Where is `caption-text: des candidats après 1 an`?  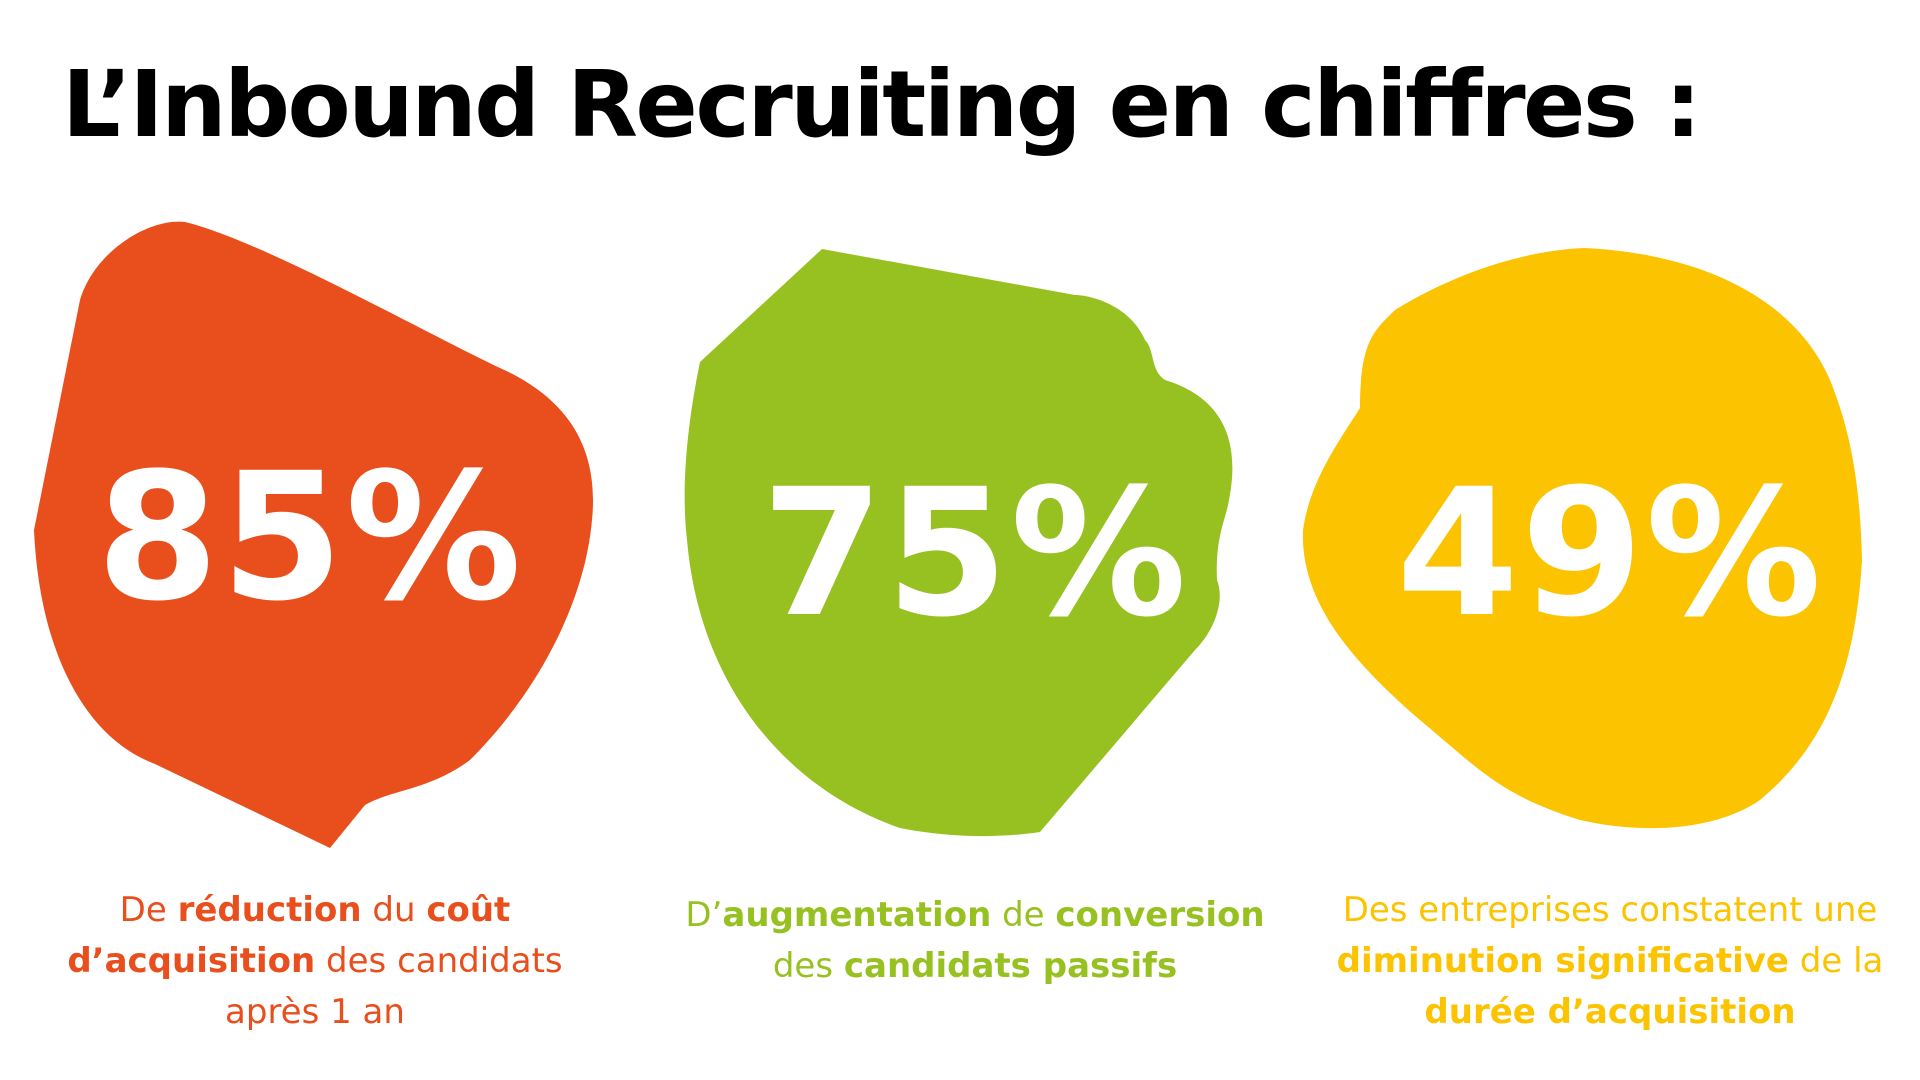 caption-text: des candidats après 1 an is located at coordinates (394, 986).